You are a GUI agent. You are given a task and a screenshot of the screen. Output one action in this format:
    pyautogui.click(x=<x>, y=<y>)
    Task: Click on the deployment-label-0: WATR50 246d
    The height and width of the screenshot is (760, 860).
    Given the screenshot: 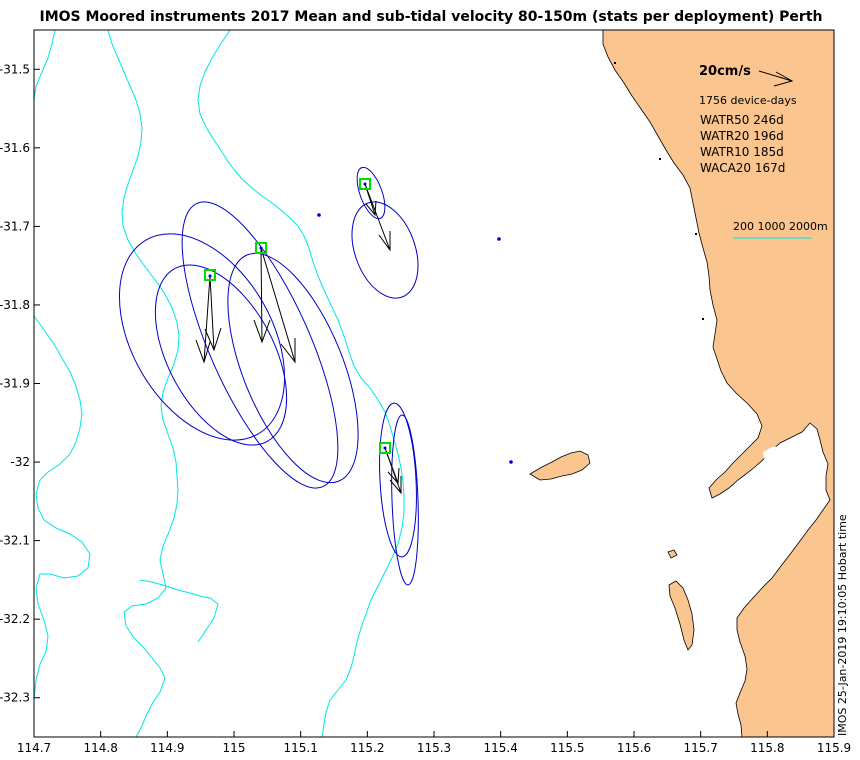 What is the action you would take?
    pyautogui.click(x=742, y=120)
    